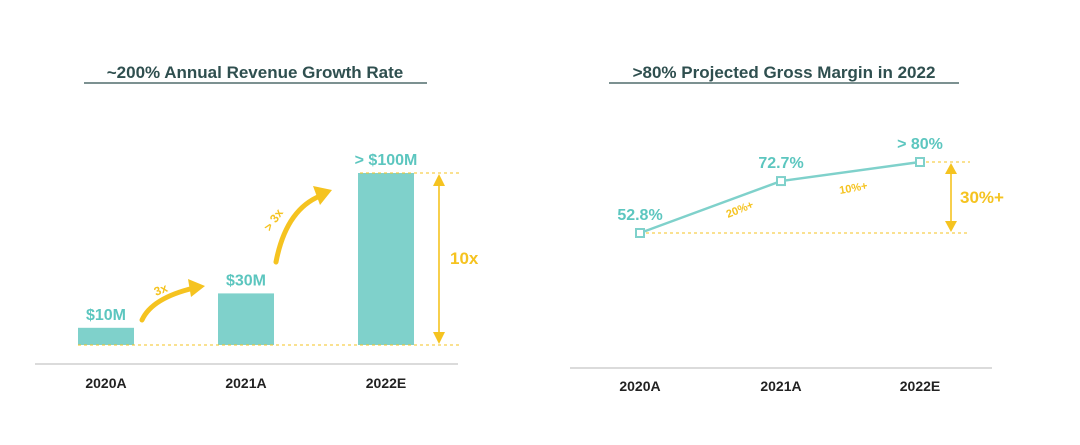  Describe the element at coordinates (439, 338) in the screenshot. I see `revenue-10x-arrow-bottom` at that location.